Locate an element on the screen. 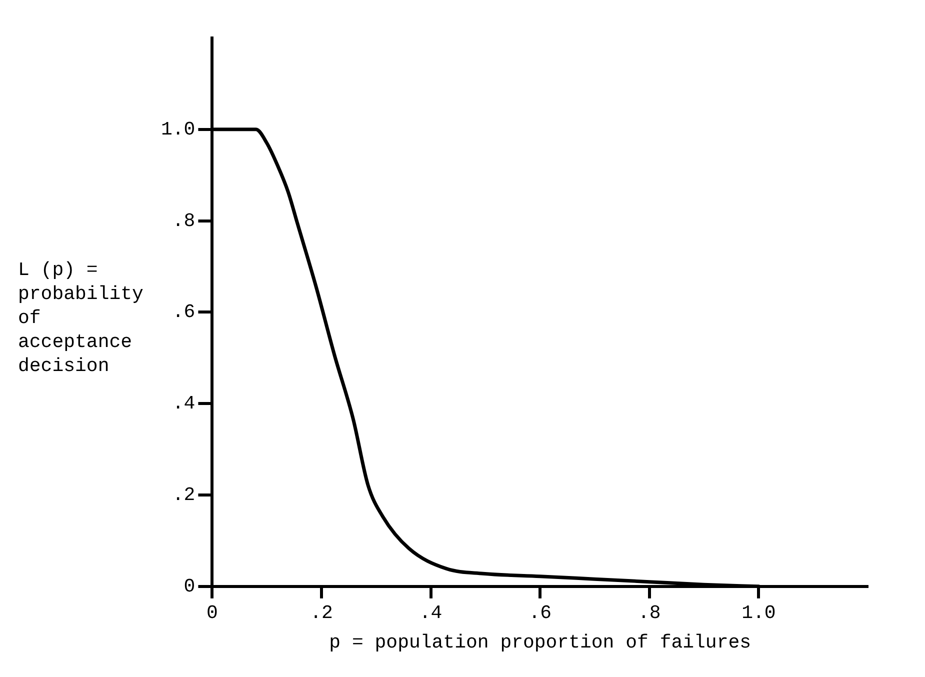  y-tick-label: .4 is located at coordinates (184, 403).